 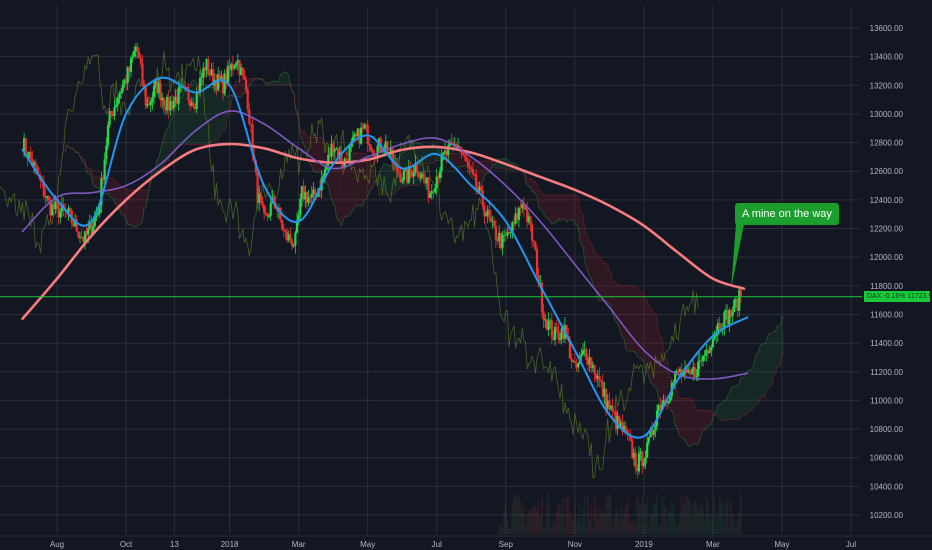 I want to click on y-tick-label: 10600.00, so click(x=887, y=458).